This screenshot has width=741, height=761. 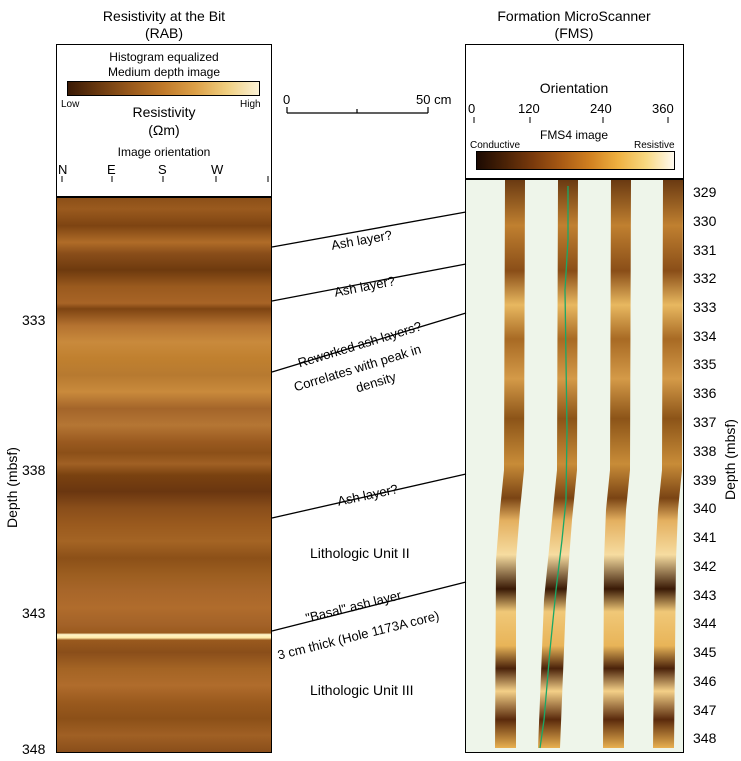 What do you see at coordinates (34, 320) in the screenshot?
I see `rab-depth-tick-333: 333` at bounding box center [34, 320].